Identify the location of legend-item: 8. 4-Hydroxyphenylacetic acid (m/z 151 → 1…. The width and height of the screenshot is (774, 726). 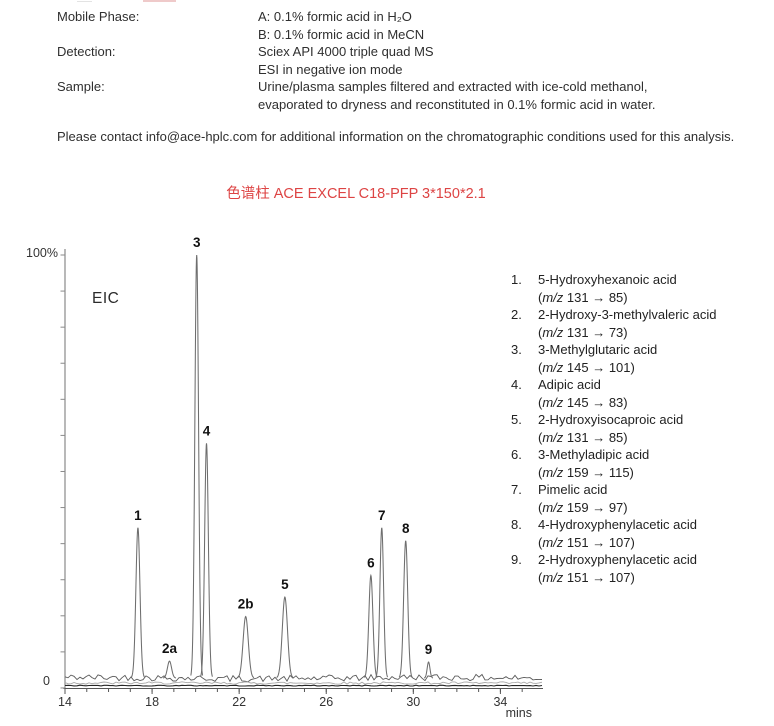
(642, 533).